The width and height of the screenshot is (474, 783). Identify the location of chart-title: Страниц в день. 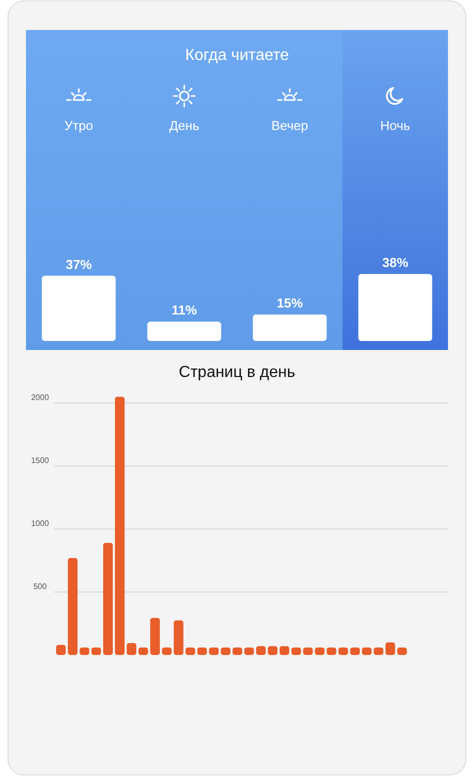
(237, 372).